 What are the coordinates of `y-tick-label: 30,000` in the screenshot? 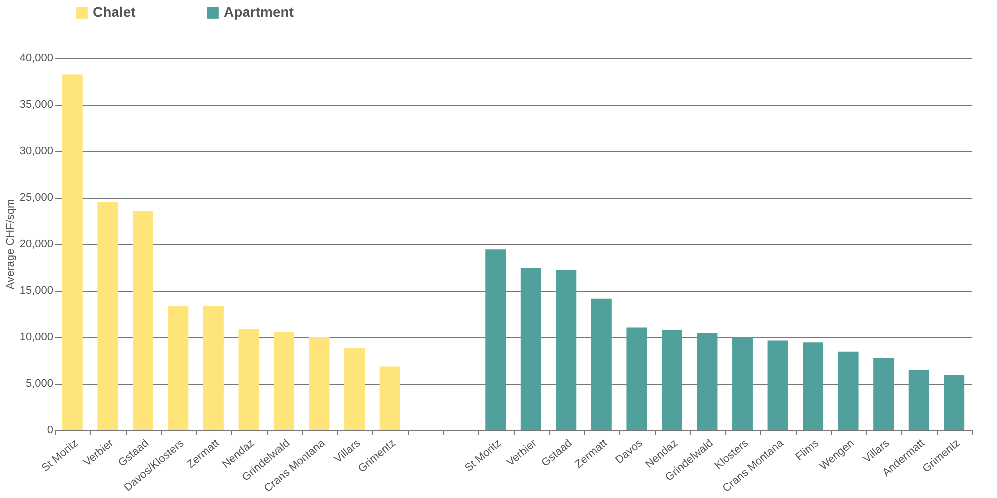 It's located at (37, 152).